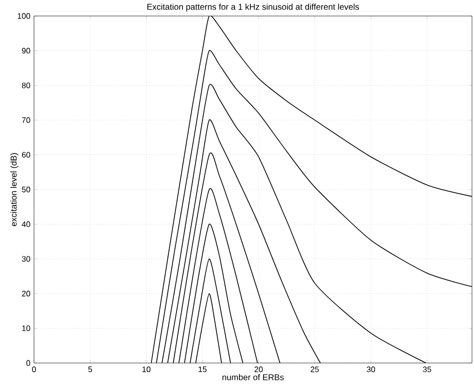  I want to click on chart-title: Excitation patterns for a 1 kHz sinusoid at different levels, so click(253, 8).